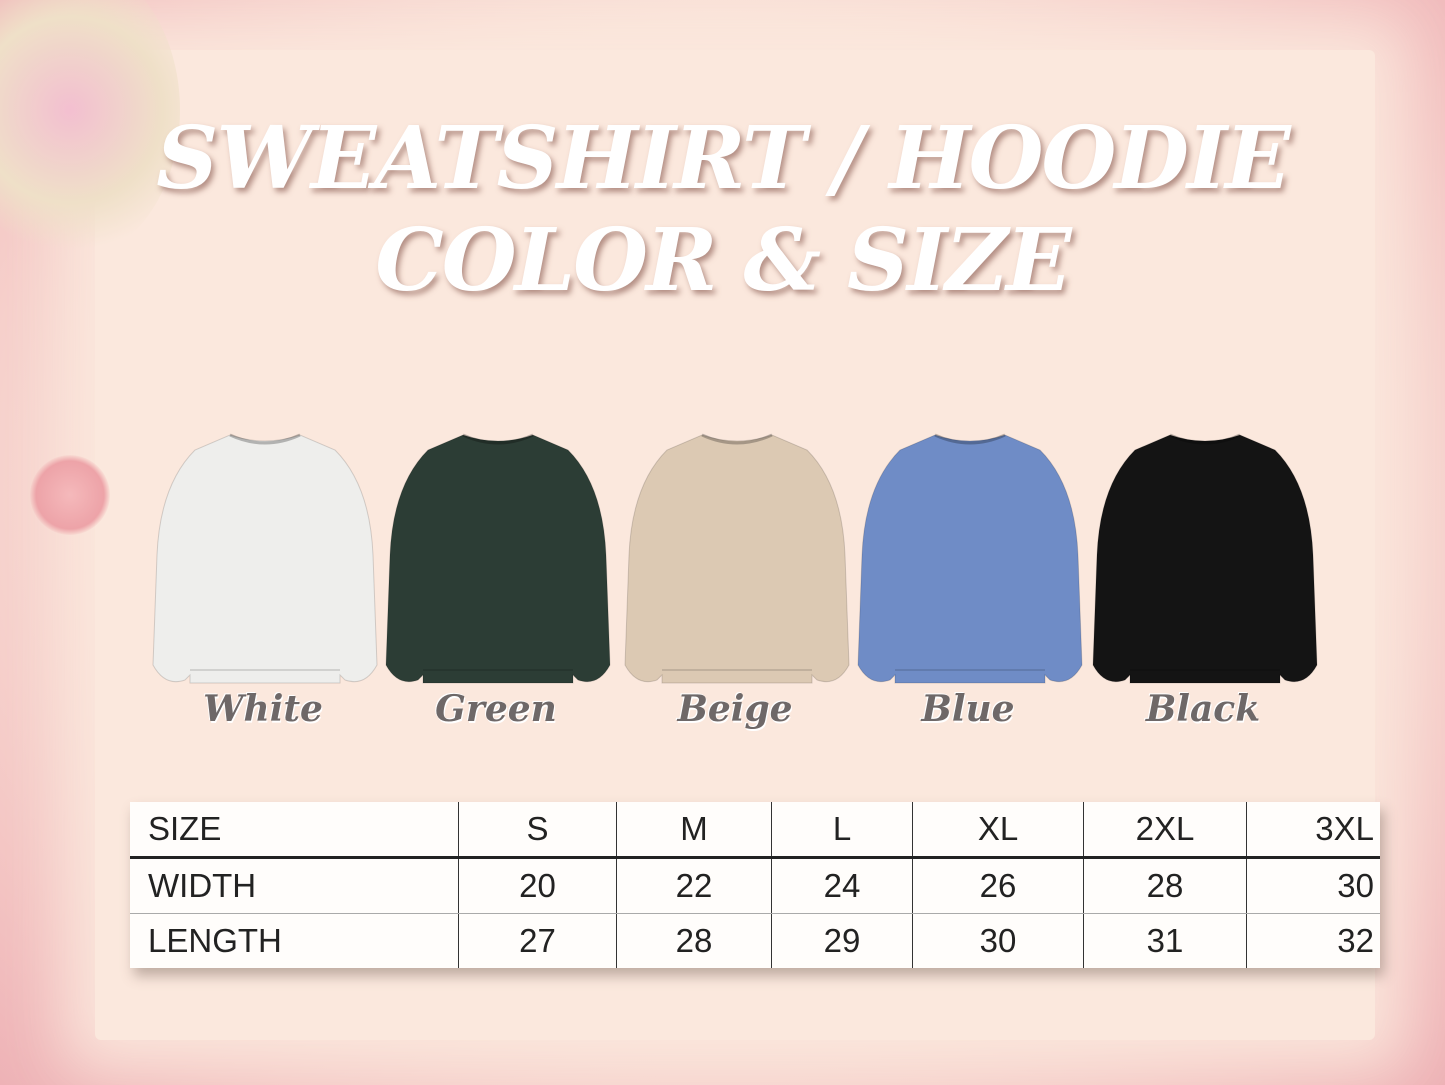  What do you see at coordinates (537, 830) in the screenshot?
I see `table-cell: S` at bounding box center [537, 830].